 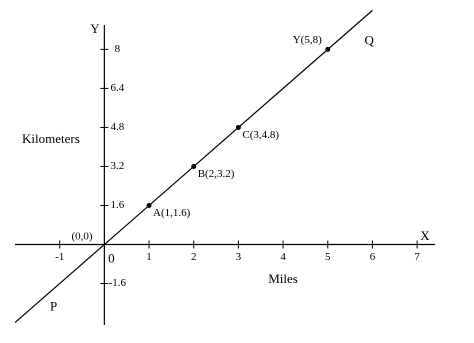 What do you see at coordinates (417, 257) in the screenshot?
I see `x-tick-label: 7` at bounding box center [417, 257].